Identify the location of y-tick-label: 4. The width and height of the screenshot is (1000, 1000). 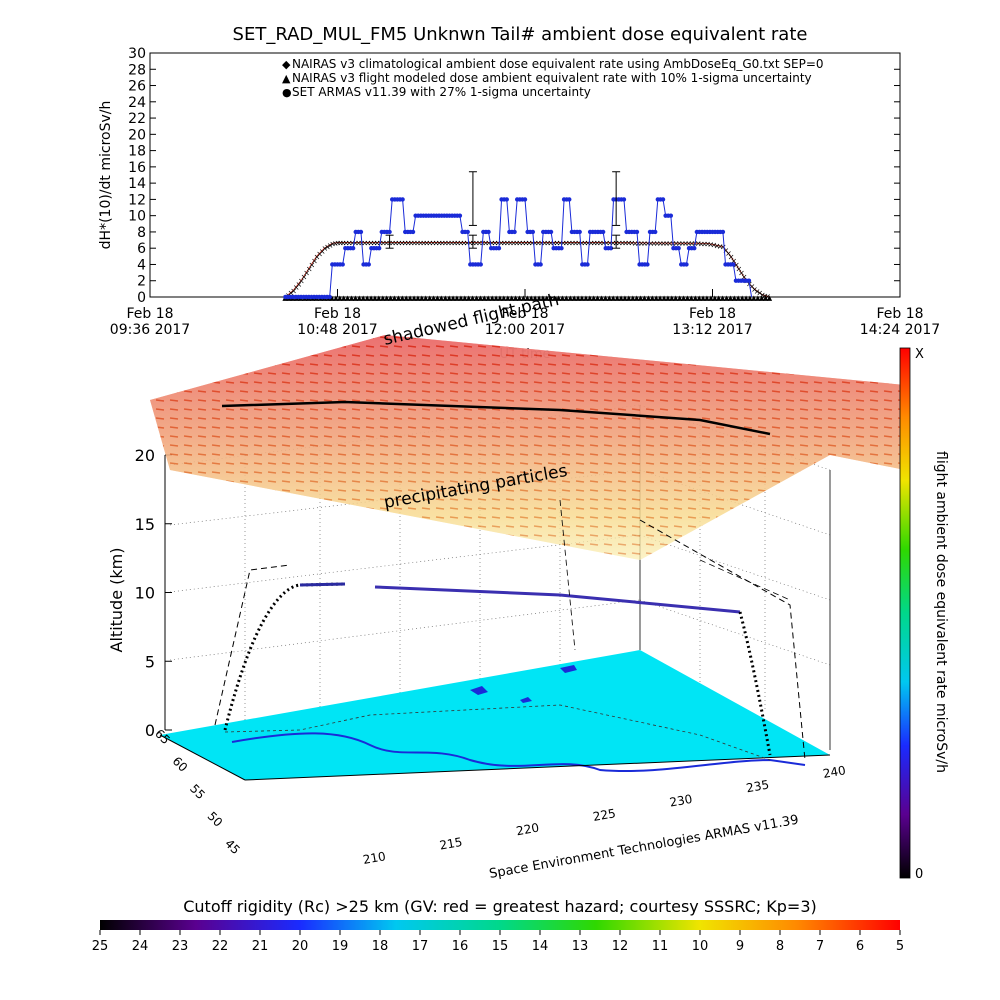
(141, 265).